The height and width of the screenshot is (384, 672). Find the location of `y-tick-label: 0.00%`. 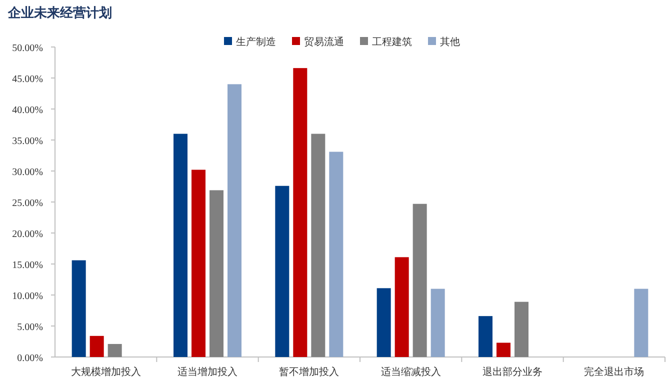

y-tick-label: 0.00% is located at coordinates (30, 358).